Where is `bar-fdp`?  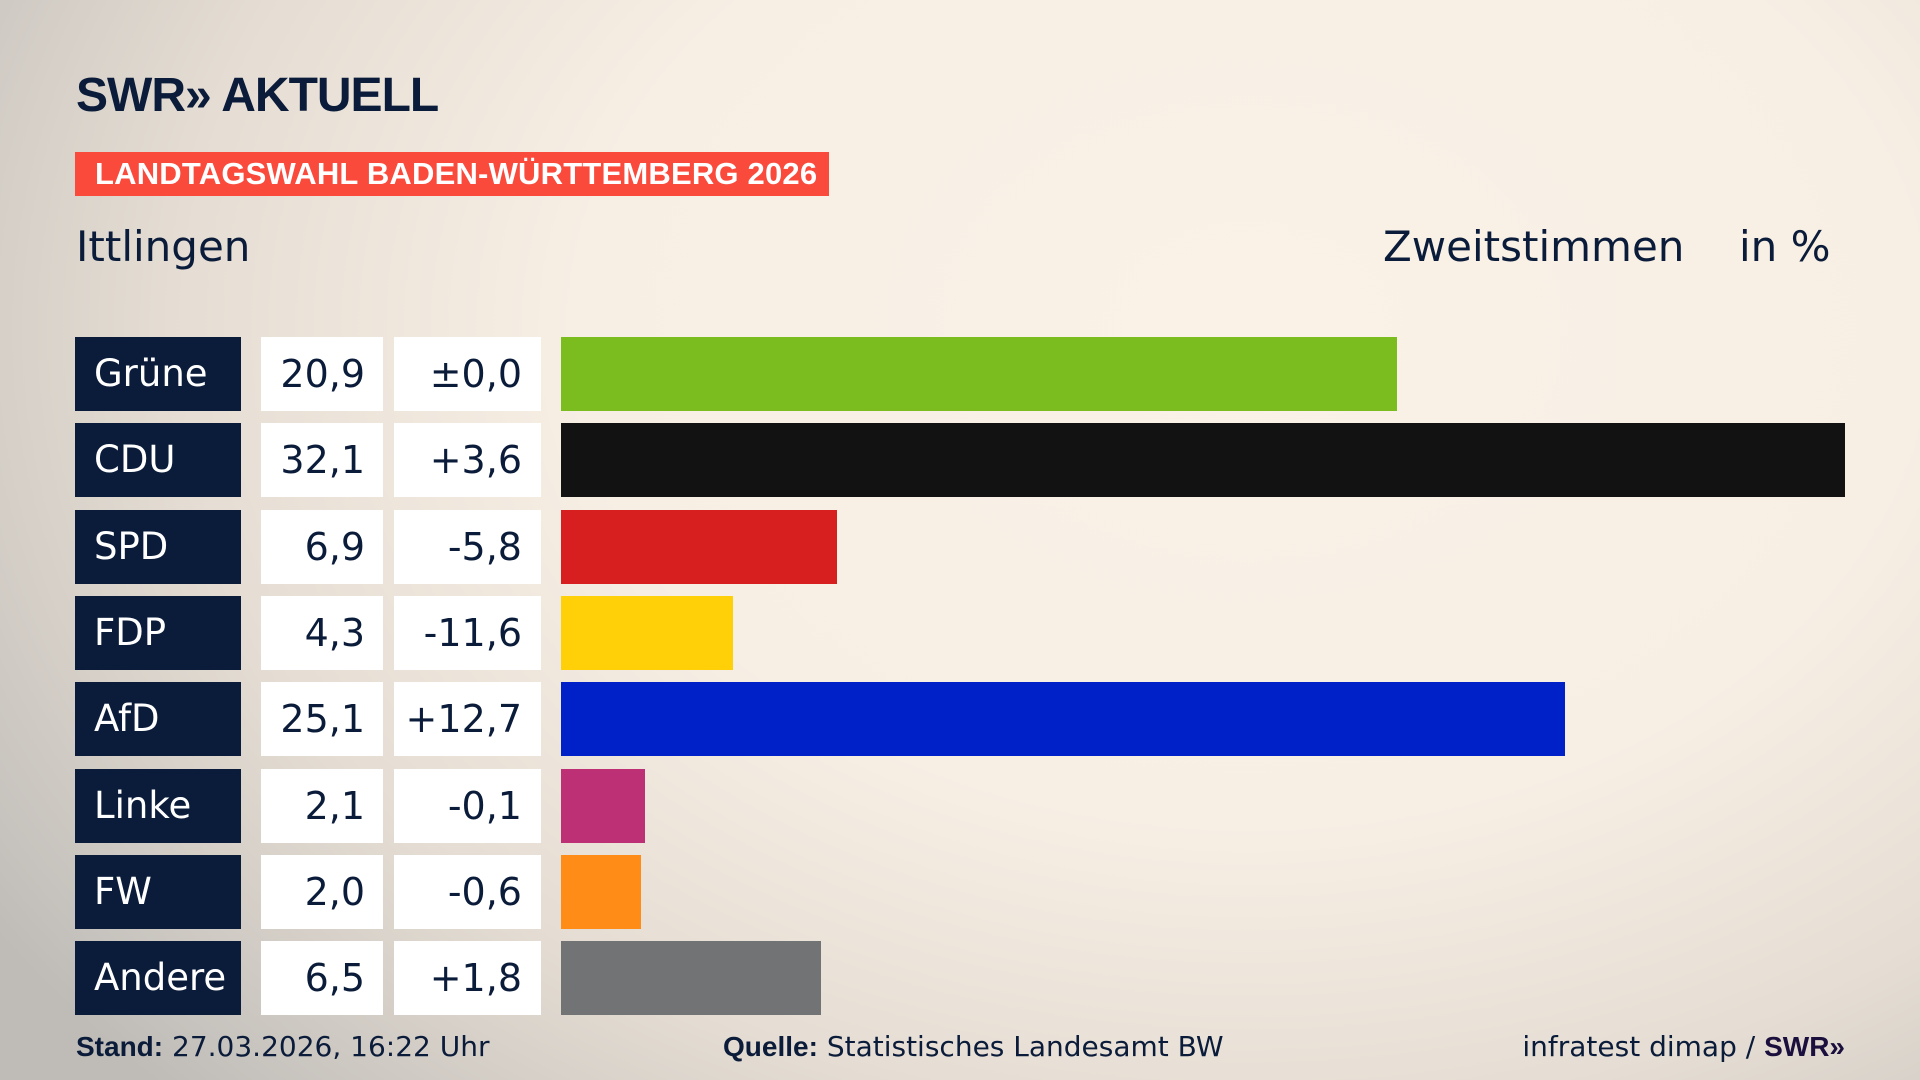
bar-fdp is located at coordinates (647, 632).